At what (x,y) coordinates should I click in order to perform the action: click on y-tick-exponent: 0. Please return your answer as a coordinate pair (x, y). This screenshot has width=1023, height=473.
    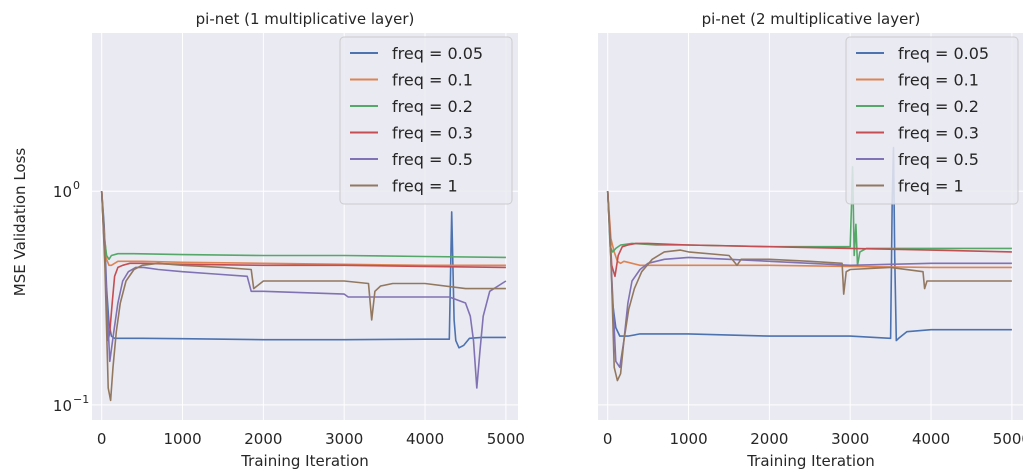
    Looking at the image, I should click on (76, 185).